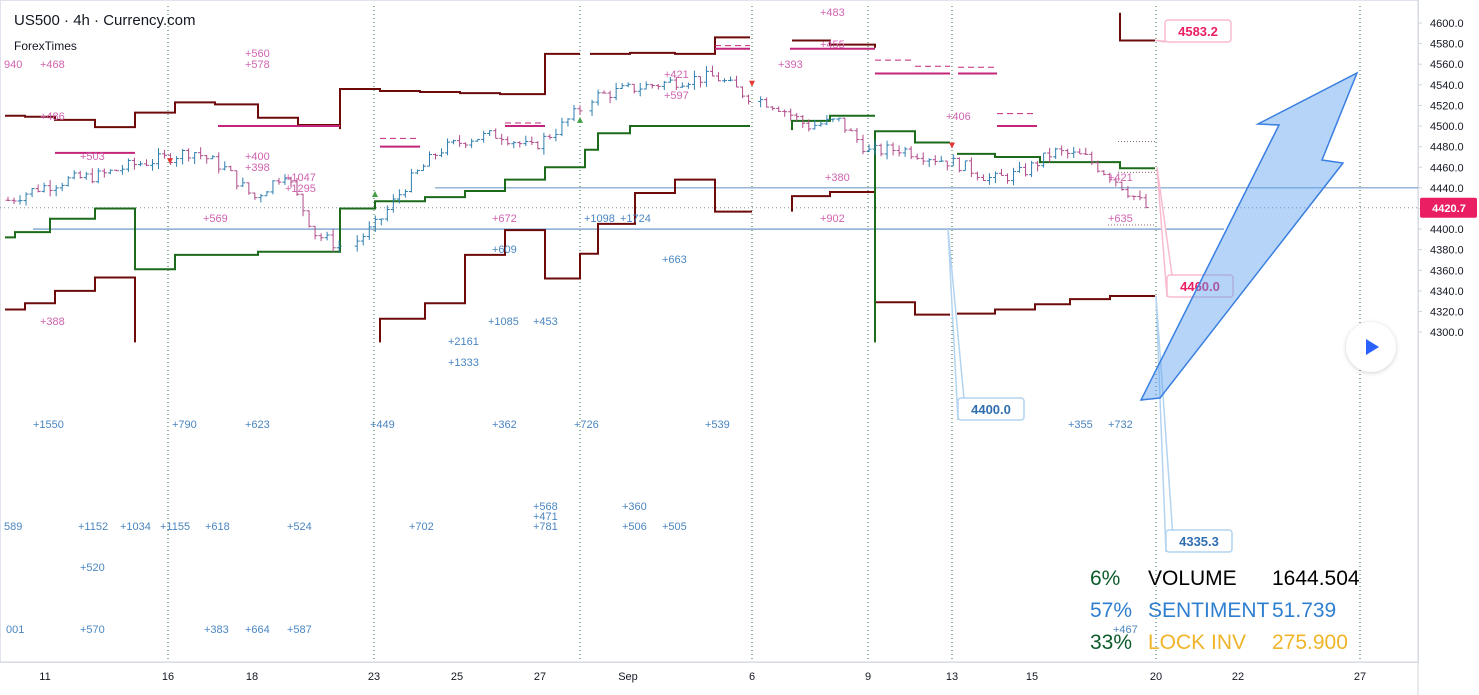 Image resolution: width=1479 pixels, height=695 pixels. Describe the element at coordinates (300, 178) in the screenshot. I see `pink-annotation: +1047` at that location.